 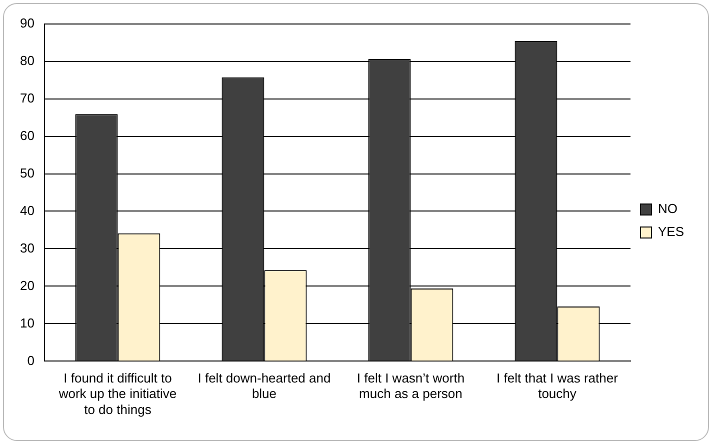 I want to click on legend-label: YES, so click(x=671, y=232).